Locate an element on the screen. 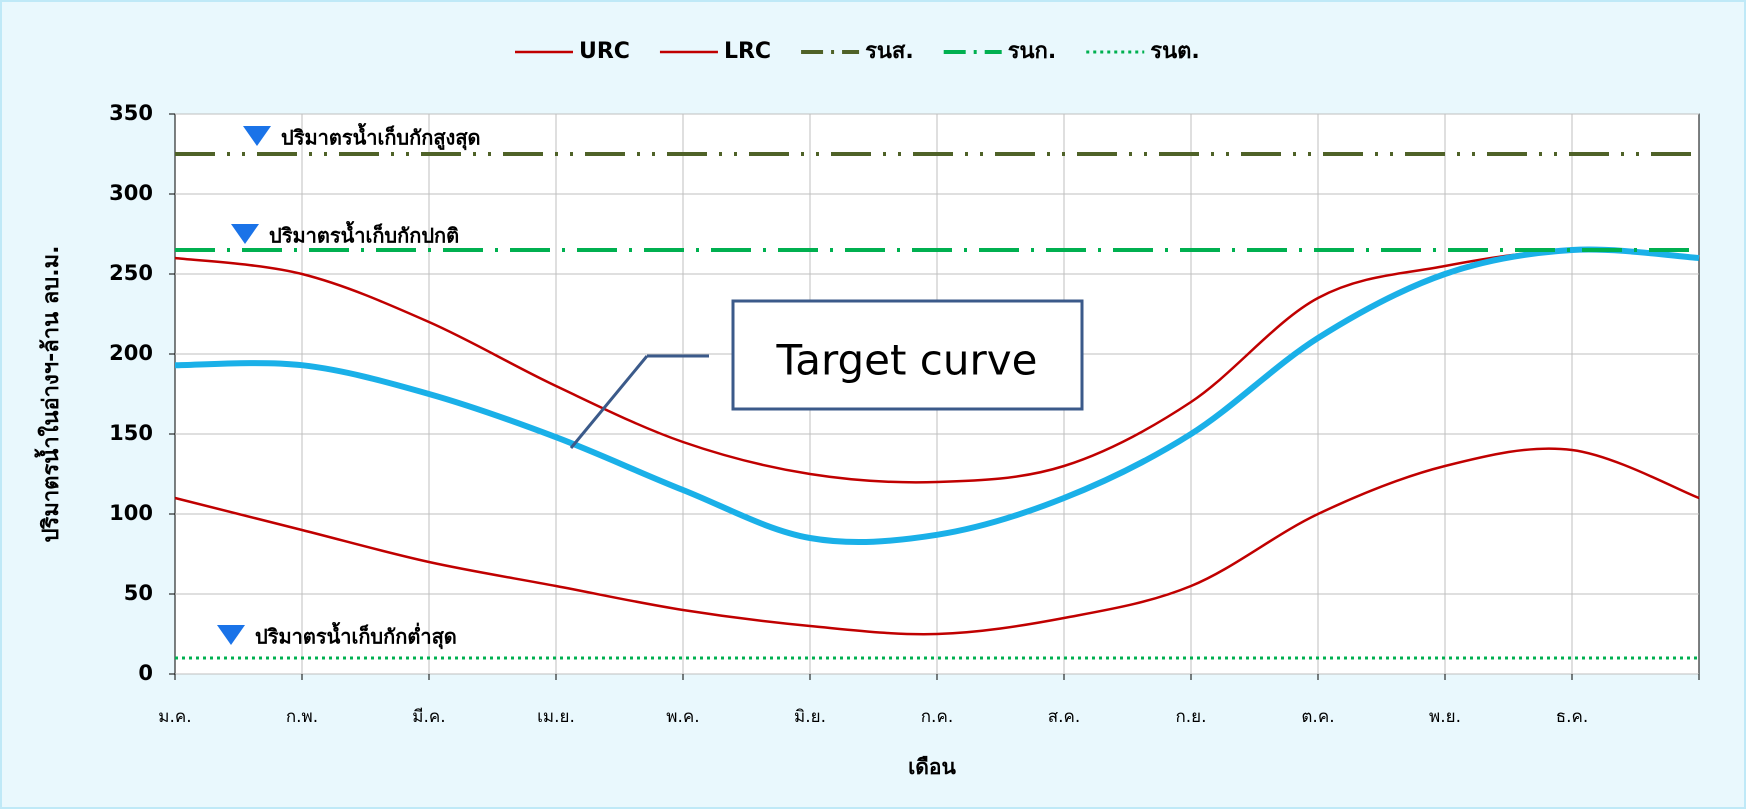 The image size is (1746, 809). legend-label: URC is located at coordinates (604, 51).